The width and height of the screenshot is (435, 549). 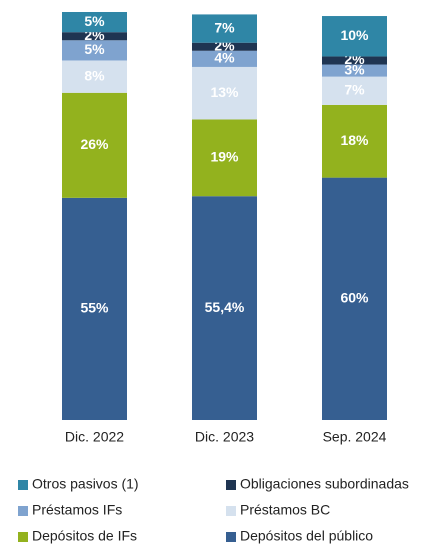 What do you see at coordinates (324, 484) in the screenshot?
I see `legend-label: Obligaciones subordinadas` at bounding box center [324, 484].